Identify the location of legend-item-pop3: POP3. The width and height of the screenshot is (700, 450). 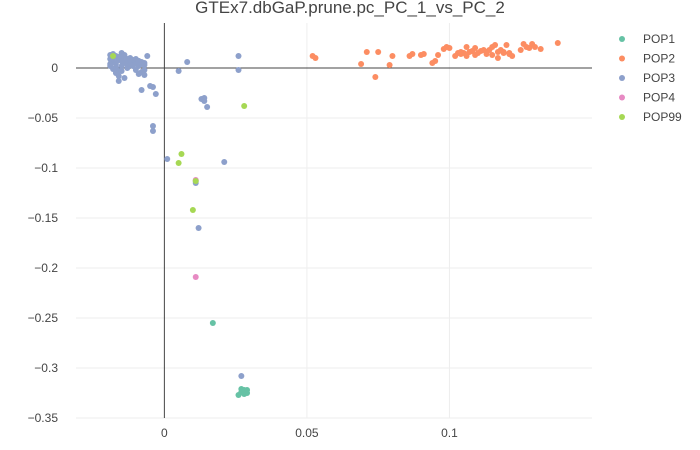
(647, 78).